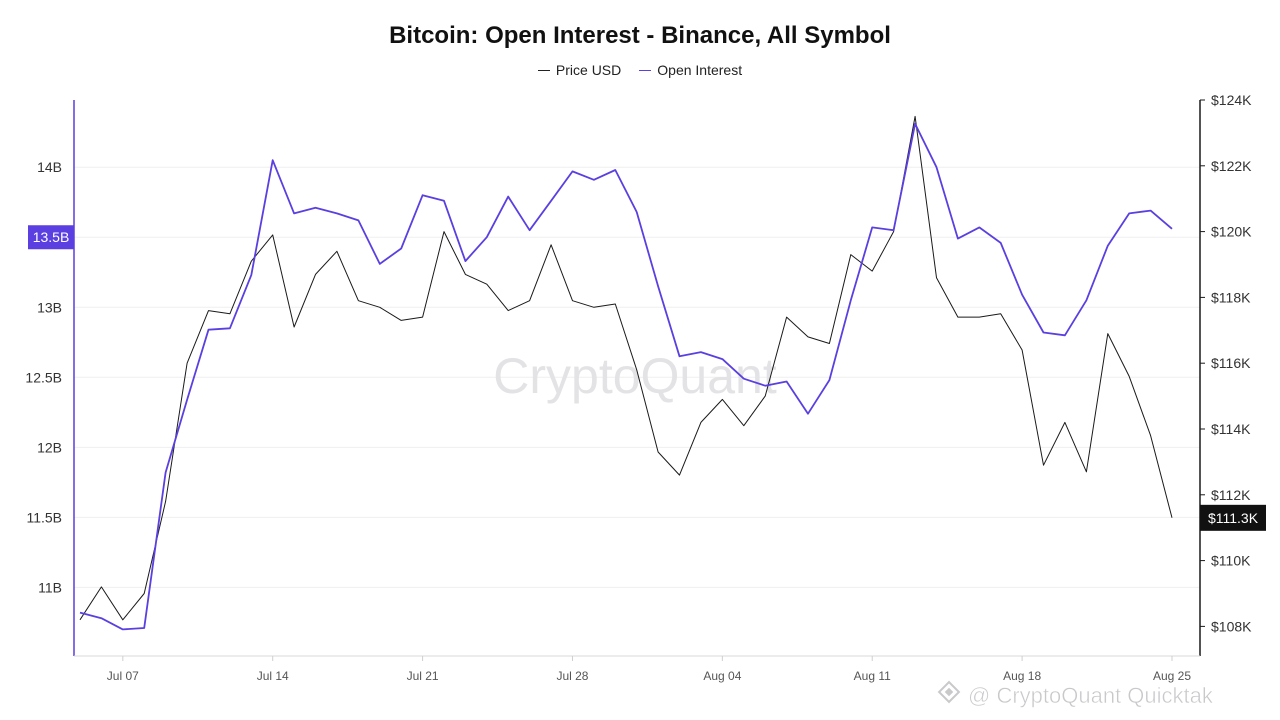  Describe the element at coordinates (1091, 695) in the screenshot. I see `watermark-corner-text: @ CryptoQuant Quicktak` at that location.